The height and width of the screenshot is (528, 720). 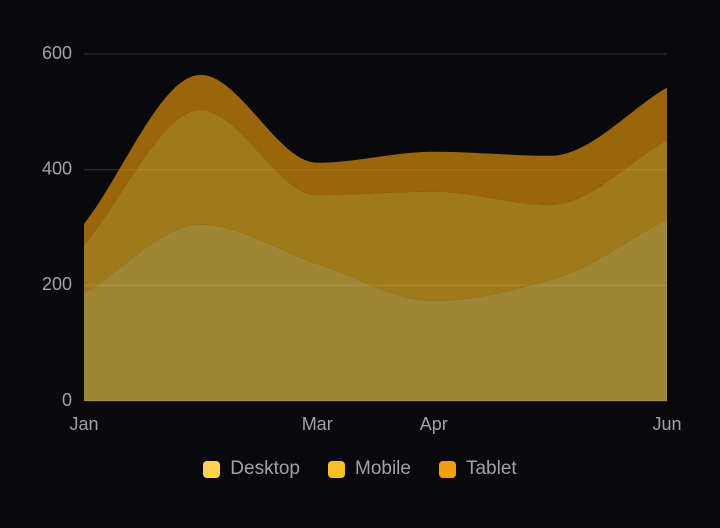 I want to click on y-tick-label: 600, so click(x=57, y=53).